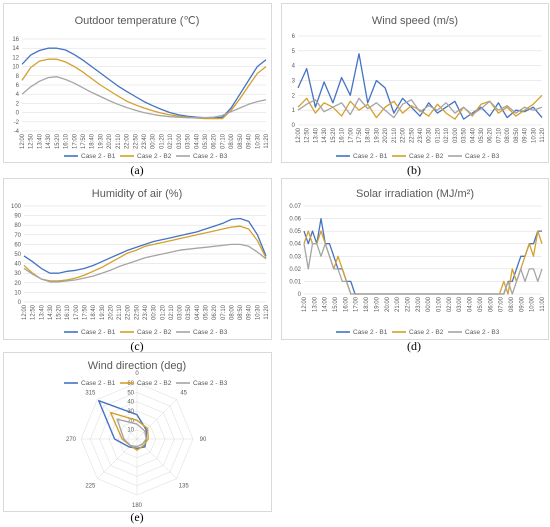 The width and height of the screenshot is (550, 527). Describe the element at coordinates (543, 303) in the screenshot. I see `solar-x-tick-label: 11:00` at that location.